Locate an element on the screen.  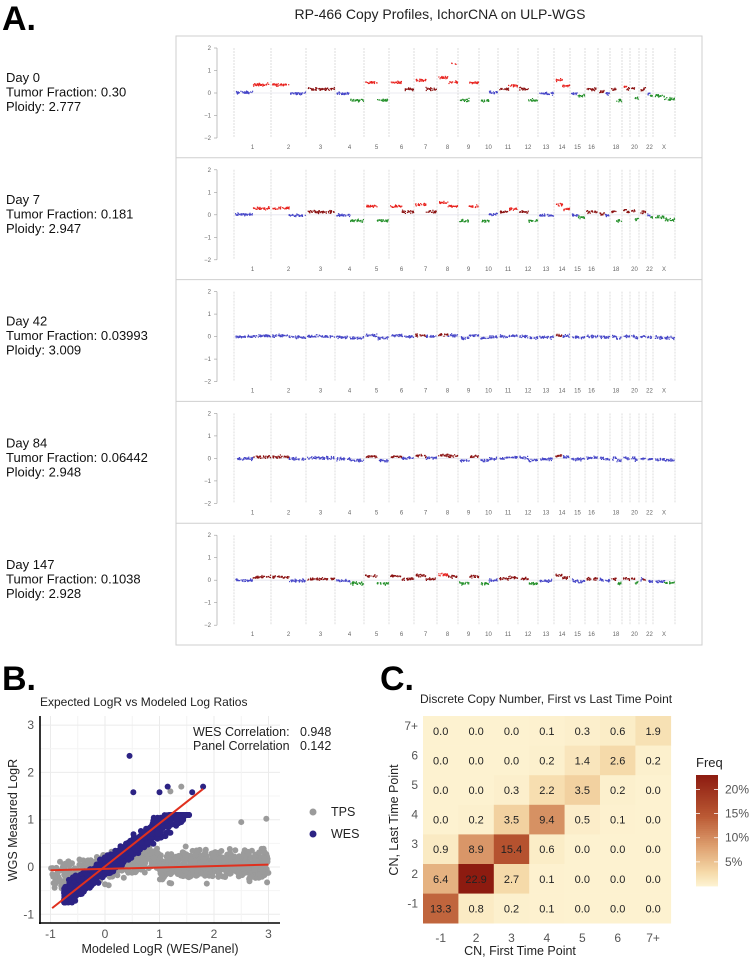
chromosome-label: 3 is located at coordinates (321, 635).